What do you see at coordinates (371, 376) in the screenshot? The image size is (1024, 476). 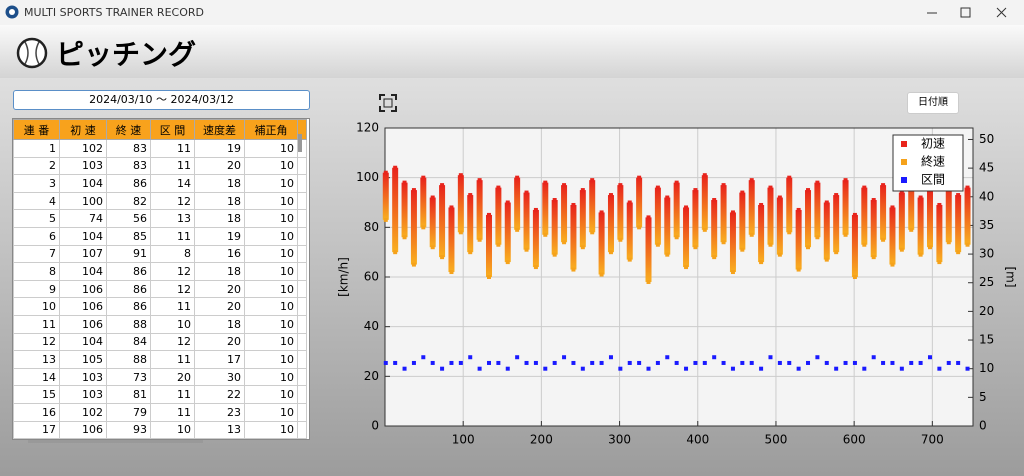 I see `y-tick-label: 20` at bounding box center [371, 376].